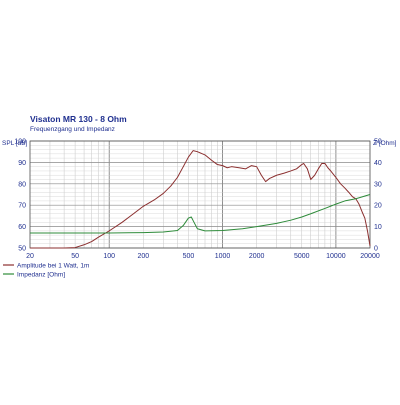 Image resolution: width=400 pixels, height=405 pixels. I want to click on legend-label: Amplitude bei 1 Watt, 1m, so click(53, 266).